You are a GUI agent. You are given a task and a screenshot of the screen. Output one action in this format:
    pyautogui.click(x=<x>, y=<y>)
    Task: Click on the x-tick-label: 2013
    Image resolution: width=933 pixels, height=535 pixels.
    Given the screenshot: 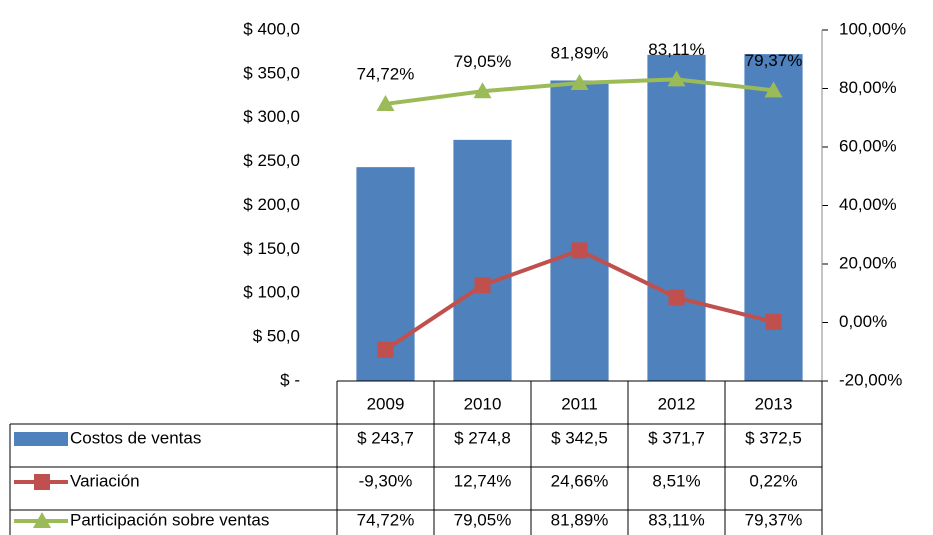 What is the action you would take?
    pyautogui.click(x=774, y=403)
    